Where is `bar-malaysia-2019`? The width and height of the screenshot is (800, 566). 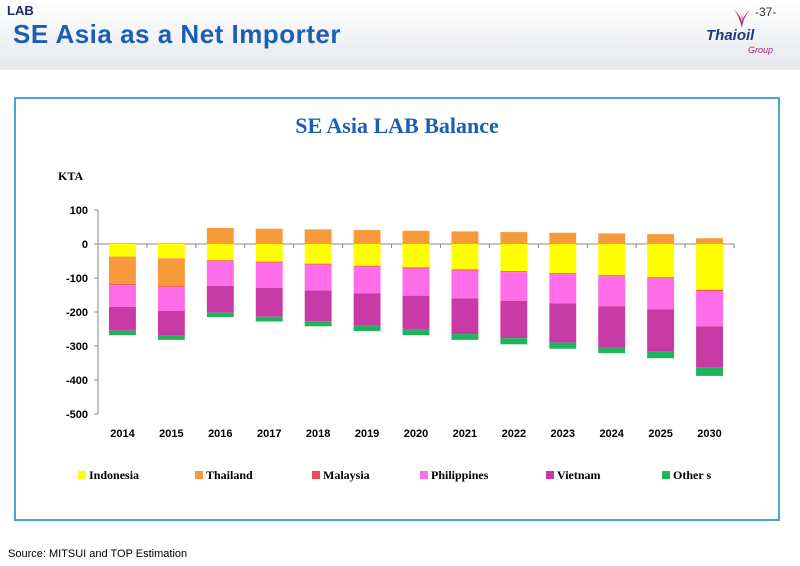
bar-malaysia-2019 is located at coordinates (367, 266).